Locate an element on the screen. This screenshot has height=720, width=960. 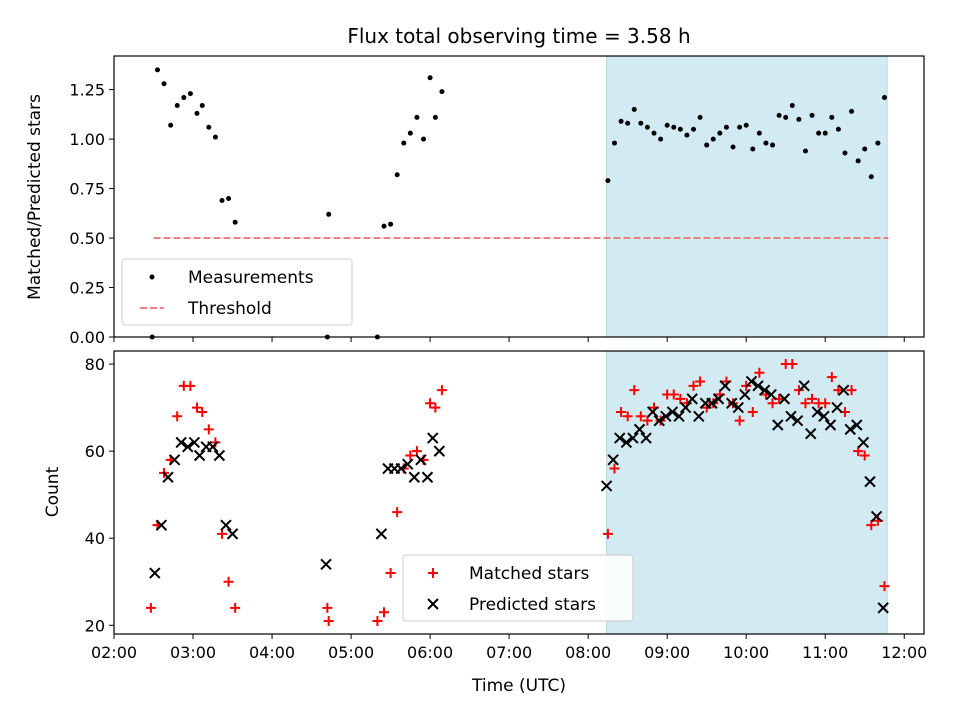
bottom-y-axis-label: Count is located at coordinates (53, 491).